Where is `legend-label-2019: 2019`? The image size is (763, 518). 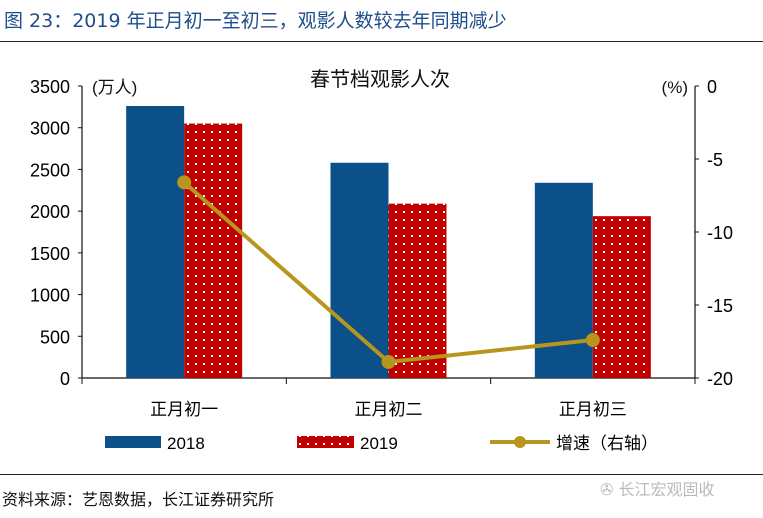 legend-label-2019: 2019 is located at coordinates (379, 443).